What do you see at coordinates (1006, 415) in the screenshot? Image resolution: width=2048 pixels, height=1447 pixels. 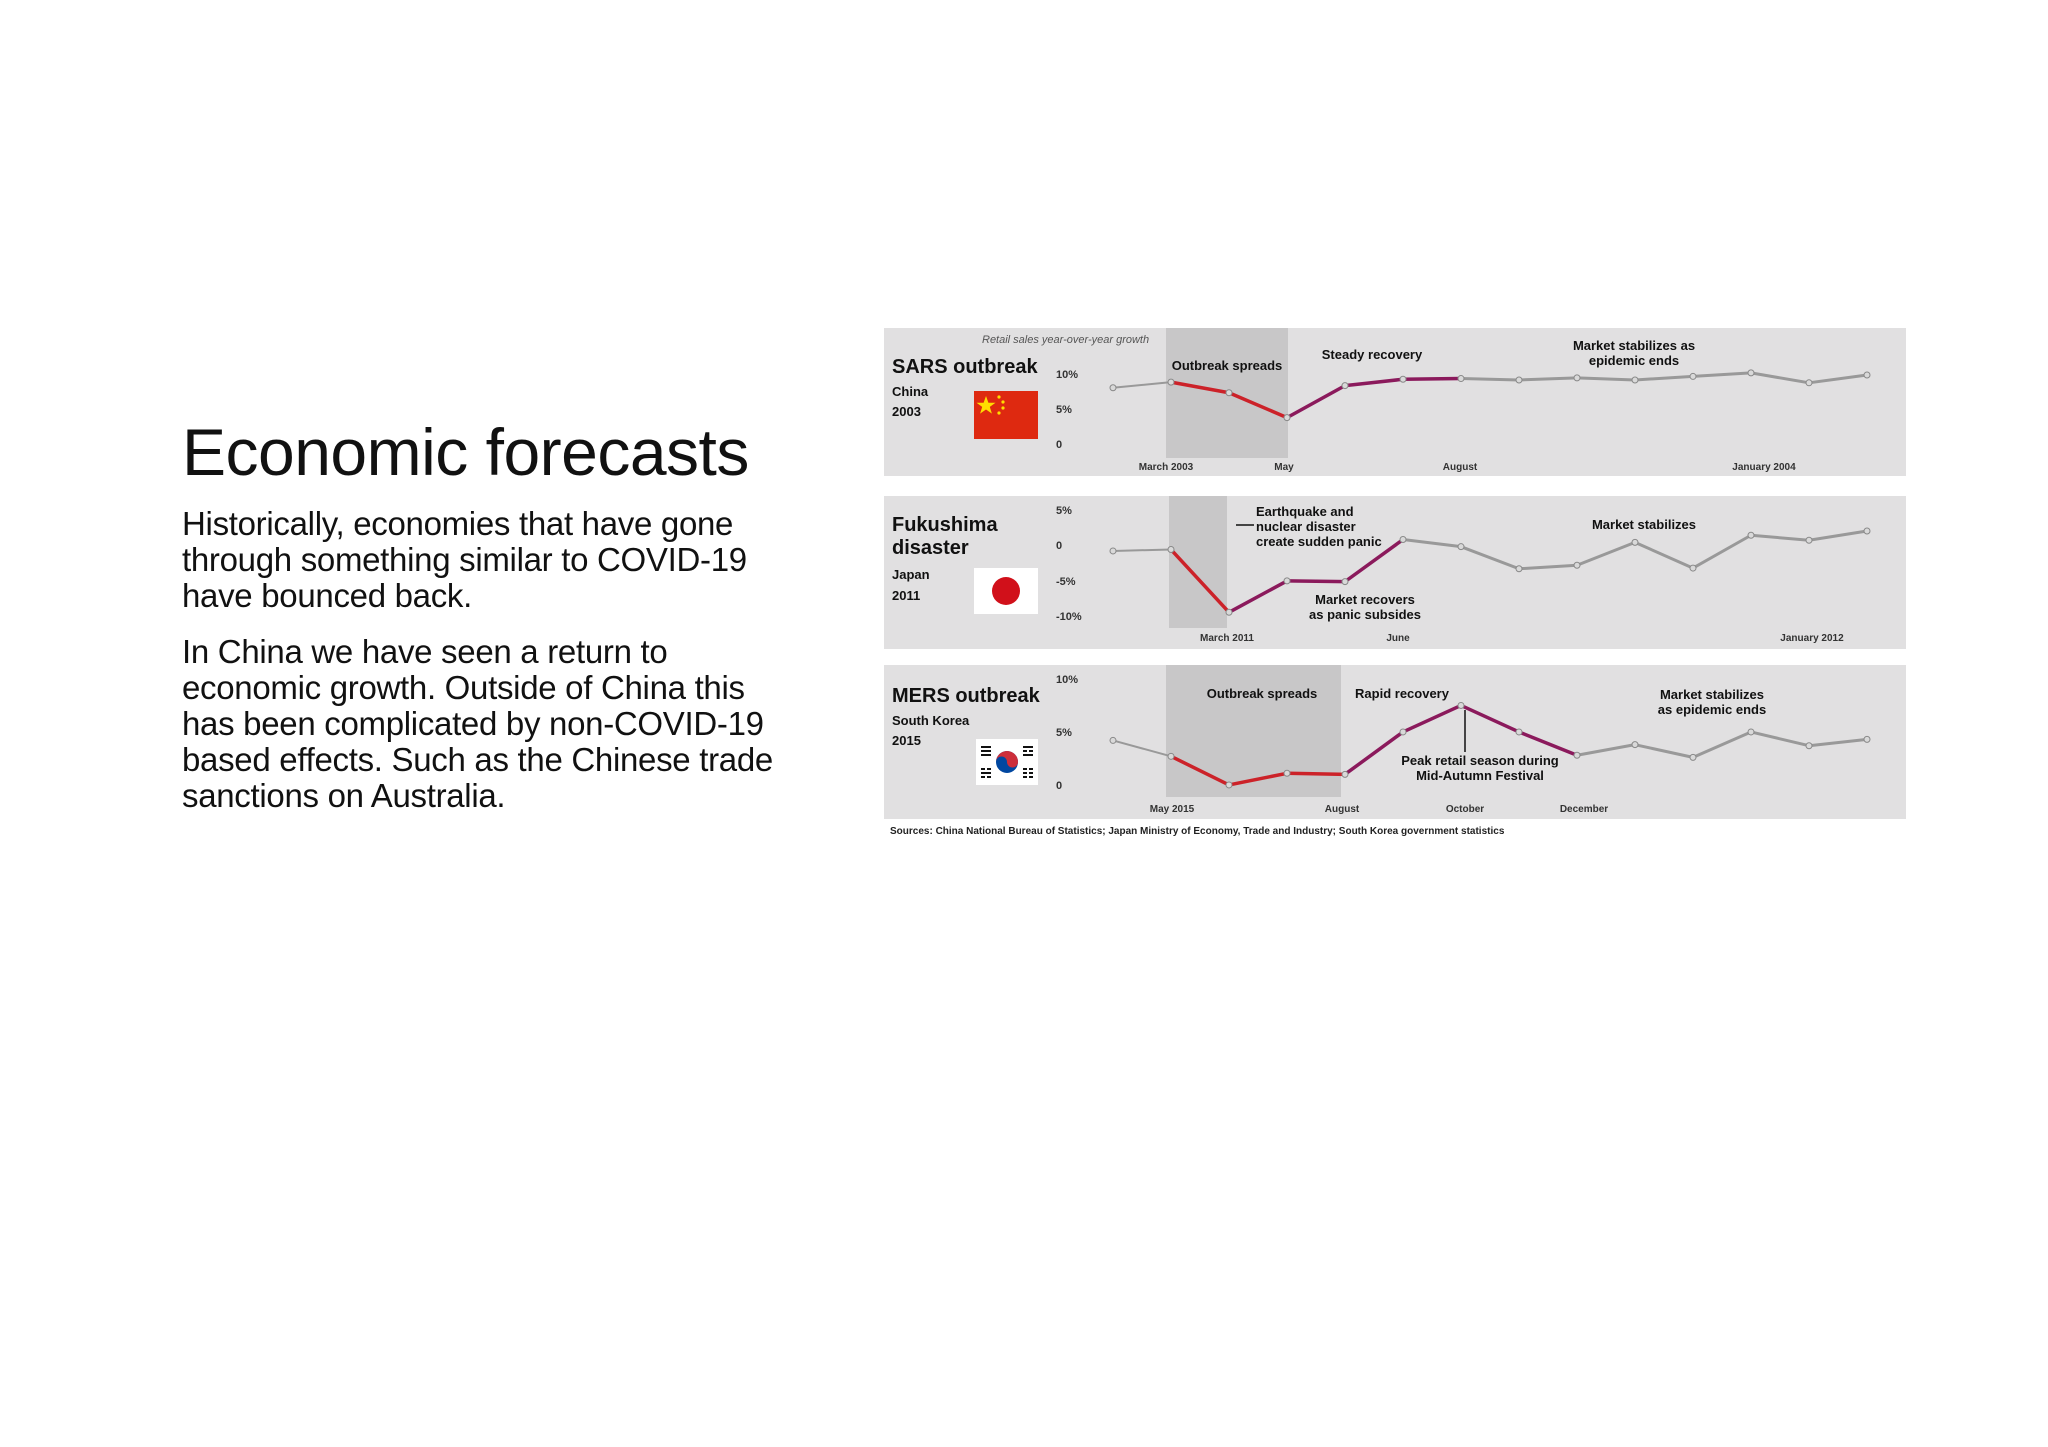 I see `china-flag-icon` at bounding box center [1006, 415].